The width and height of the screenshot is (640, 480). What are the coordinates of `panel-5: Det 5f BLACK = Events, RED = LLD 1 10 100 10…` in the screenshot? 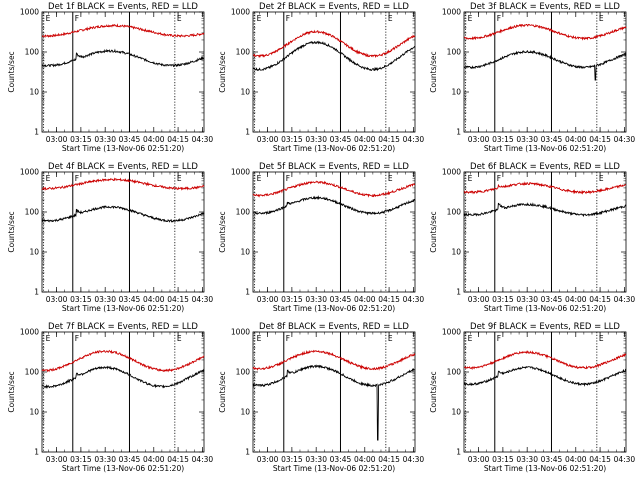 It's located at (321, 237).